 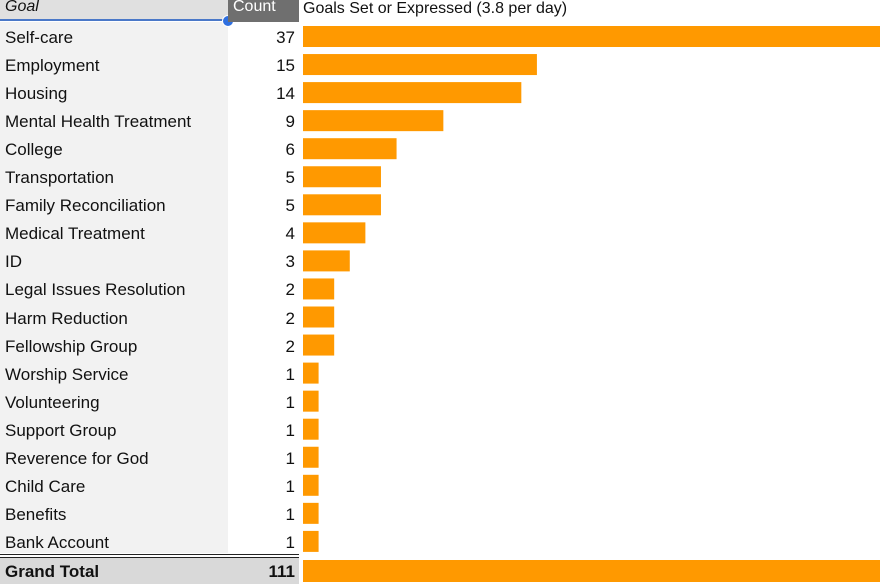 What do you see at coordinates (290, 122) in the screenshot?
I see `count-cell: 9` at bounding box center [290, 122].